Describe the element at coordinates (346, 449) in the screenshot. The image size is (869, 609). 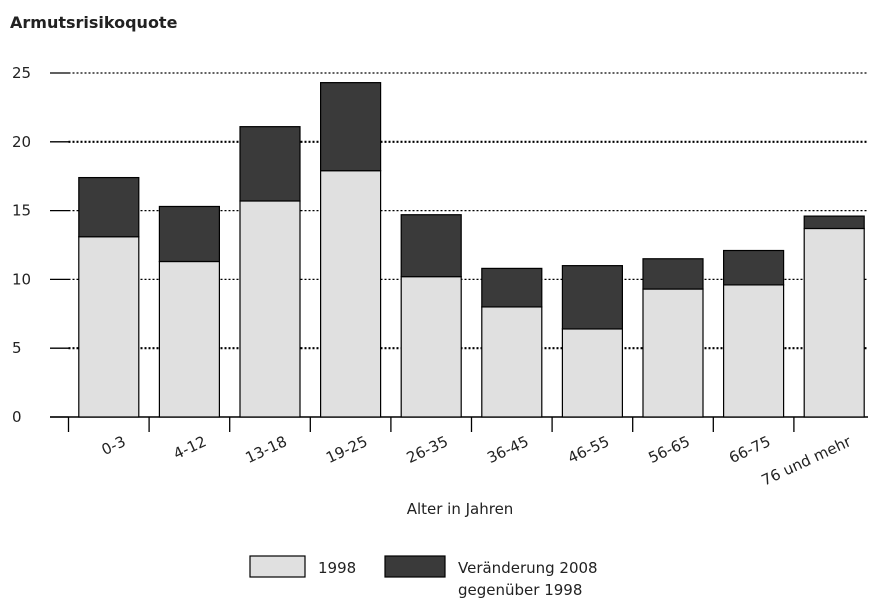
I see `x-tick-label: 19-25` at that location.